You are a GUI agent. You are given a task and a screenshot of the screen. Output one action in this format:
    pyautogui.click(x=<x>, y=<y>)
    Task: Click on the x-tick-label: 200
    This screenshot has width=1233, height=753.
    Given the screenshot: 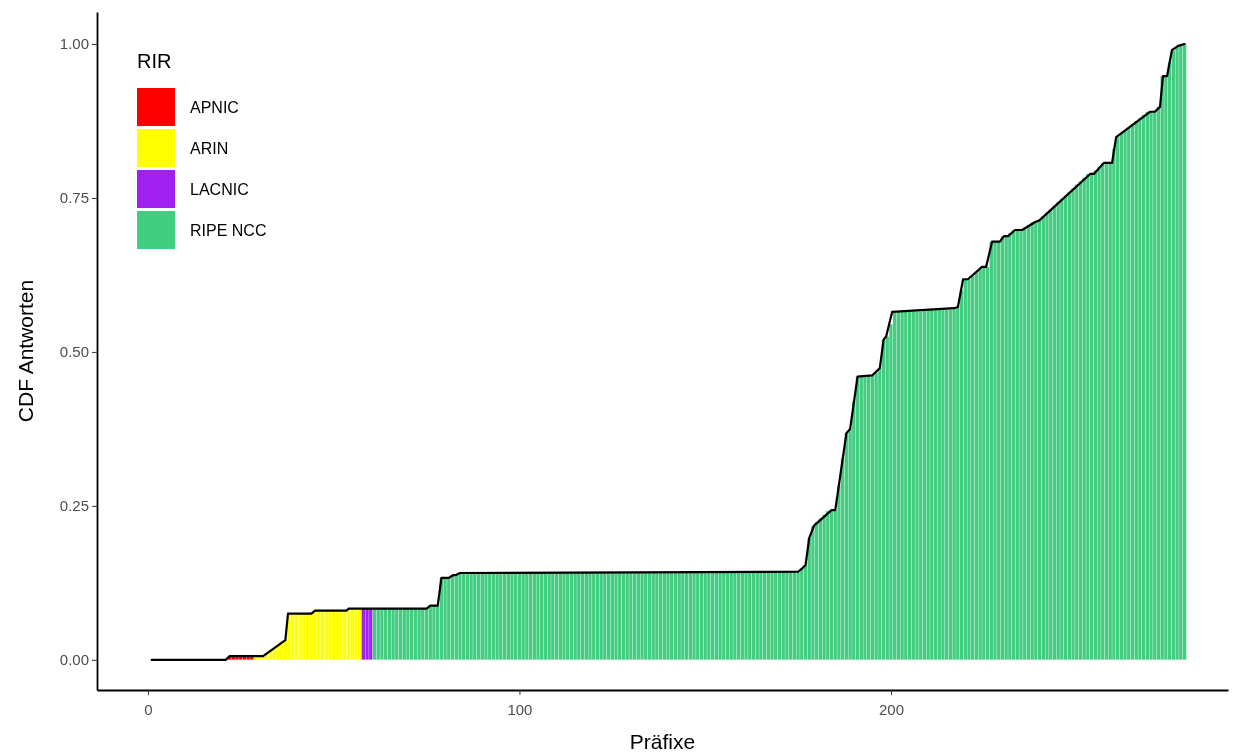 What is the action you would take?
    pyautogui.click(x=891, y=709)
    